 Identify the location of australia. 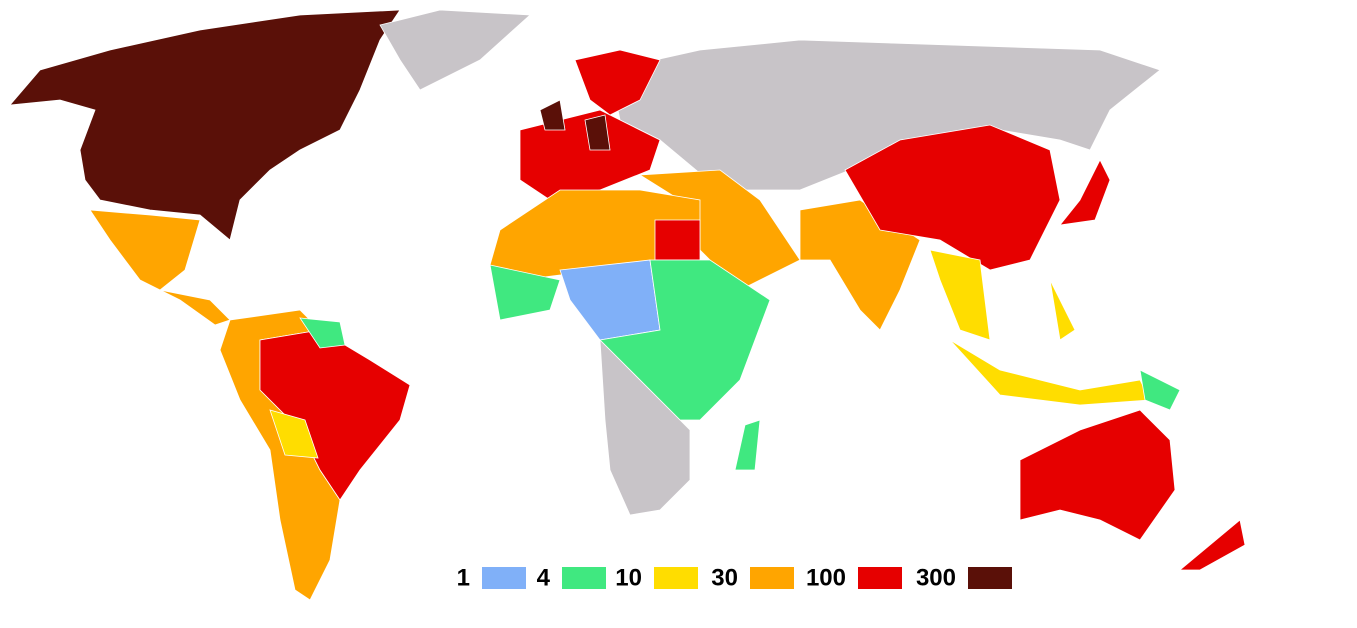
(1097, 475).